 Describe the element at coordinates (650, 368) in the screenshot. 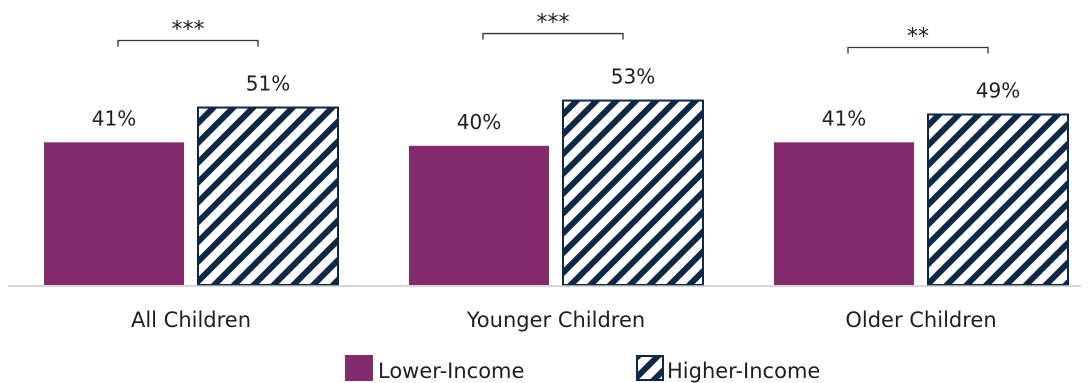

I see `legend-swatch-higher-income` at that location.